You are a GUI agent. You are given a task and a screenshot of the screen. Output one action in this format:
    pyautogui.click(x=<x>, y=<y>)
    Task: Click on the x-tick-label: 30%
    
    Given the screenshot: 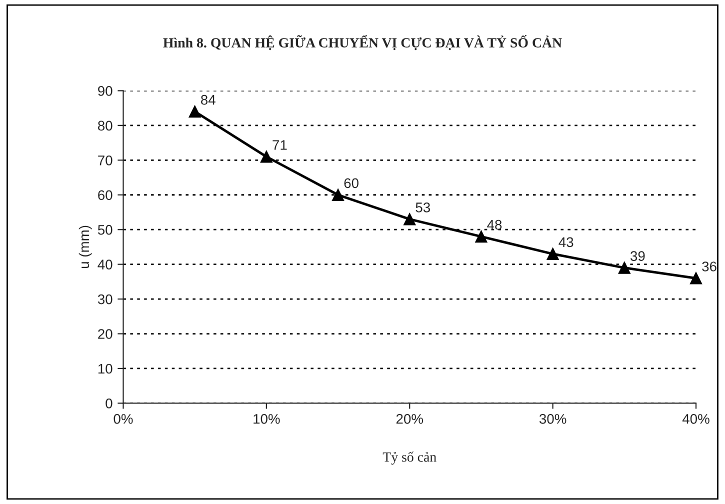 What is the action you would take?
    pyautogui.click(x=552, y=419)
    